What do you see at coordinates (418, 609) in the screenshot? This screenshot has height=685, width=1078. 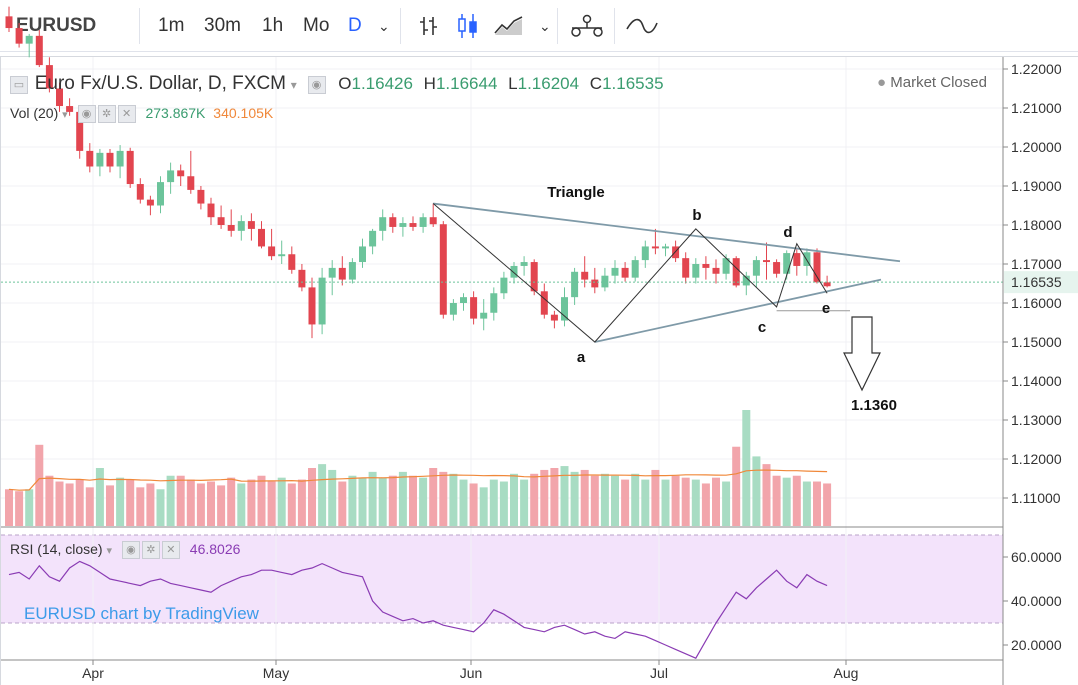 I see `rsi-line` at bounding box center [418, 609].